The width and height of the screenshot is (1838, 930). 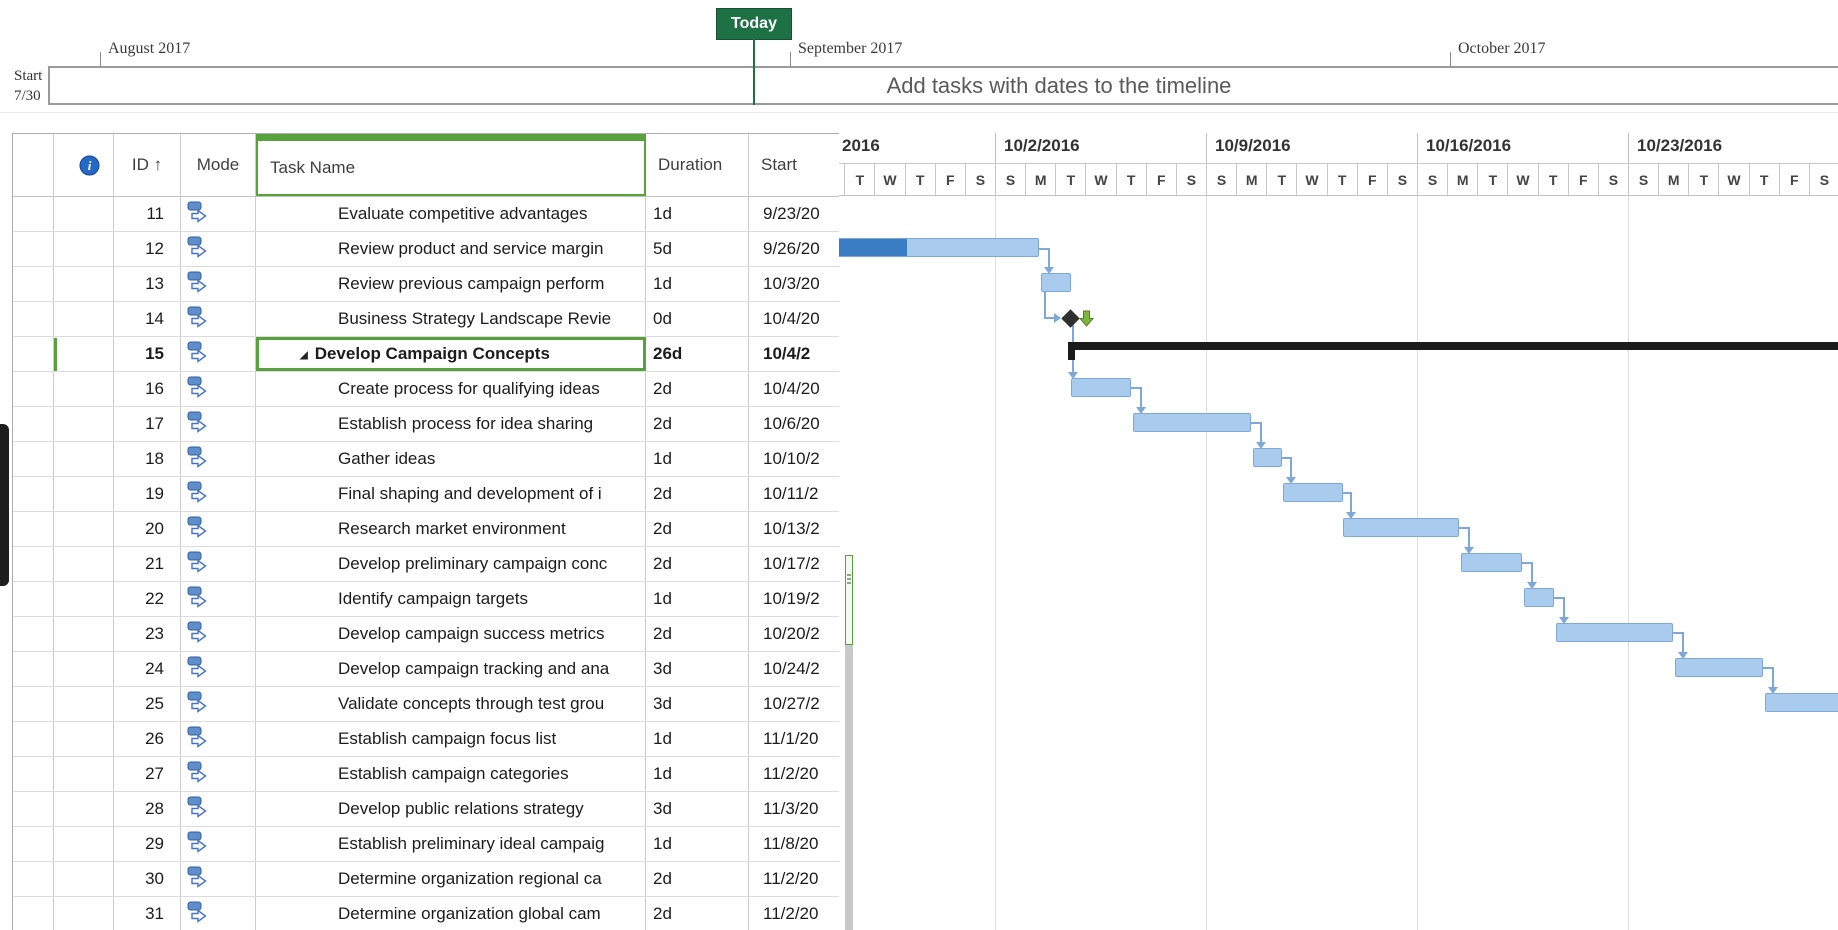 What do you see at coordinates (794, 564) in the screenshot?
I see `start-cell: 10/17/2` at bounding box center [794, 564].